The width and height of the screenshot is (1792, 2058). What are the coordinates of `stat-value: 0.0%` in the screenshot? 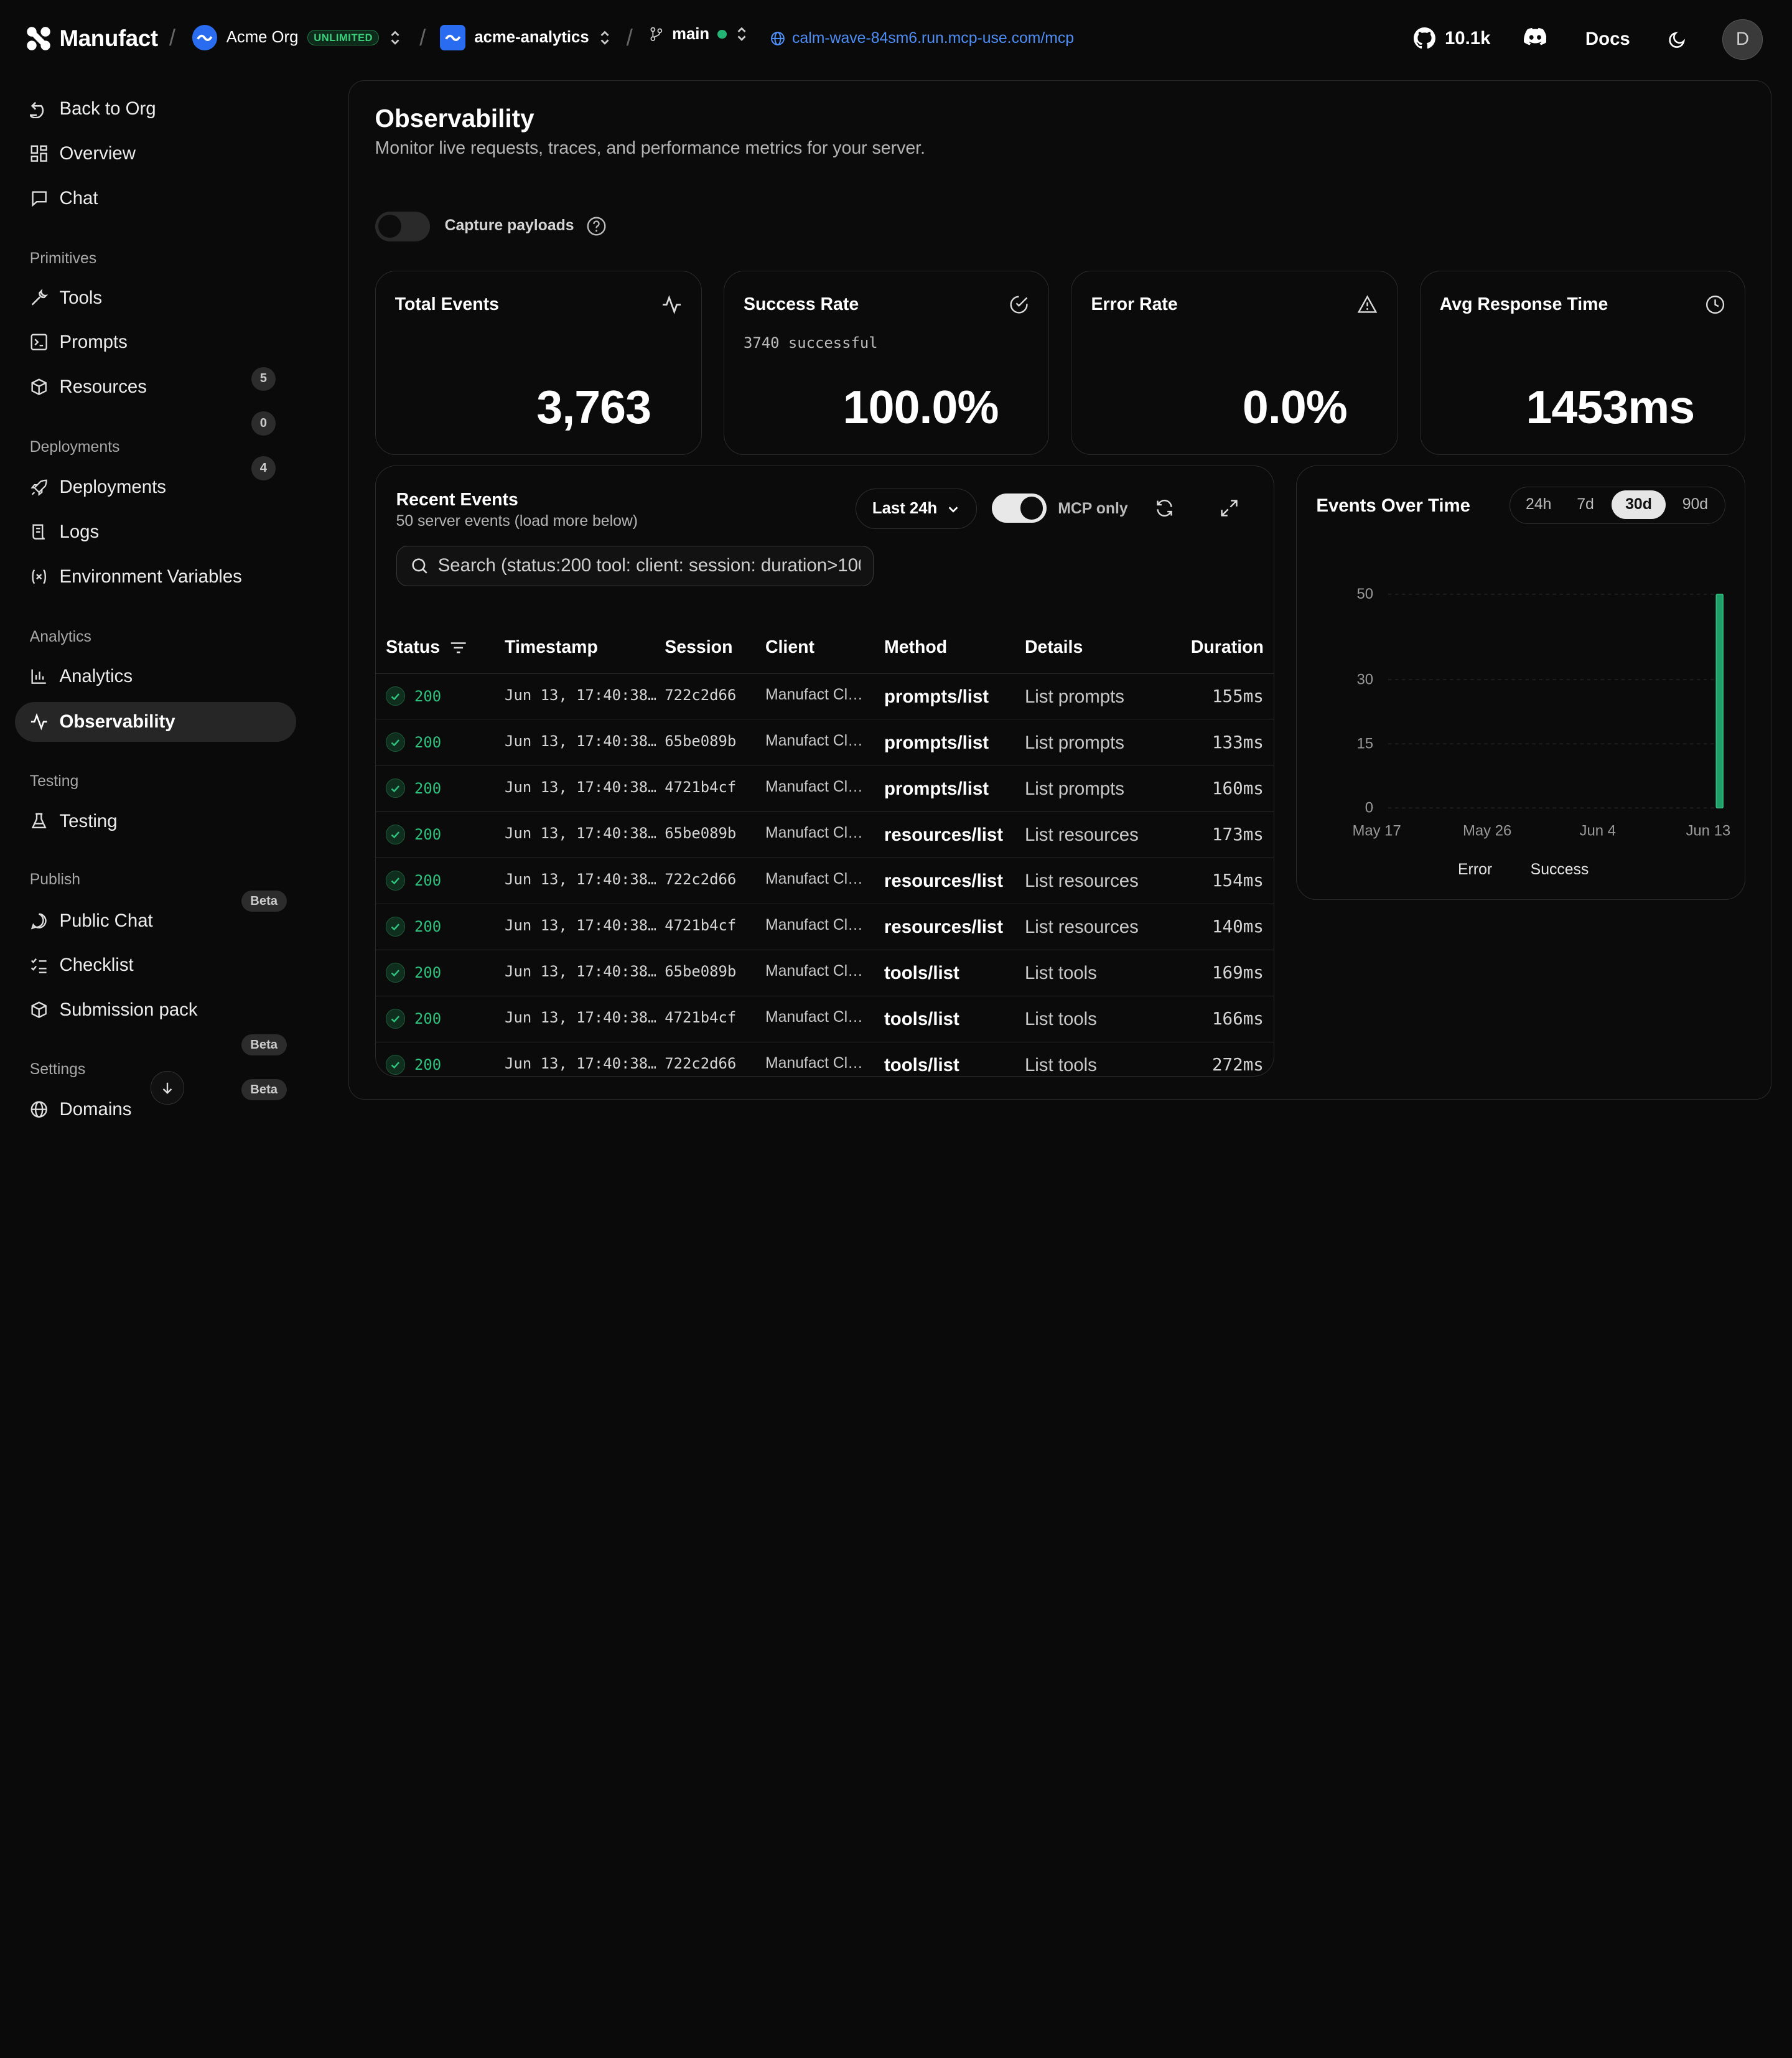 It's located at (1295, 406).